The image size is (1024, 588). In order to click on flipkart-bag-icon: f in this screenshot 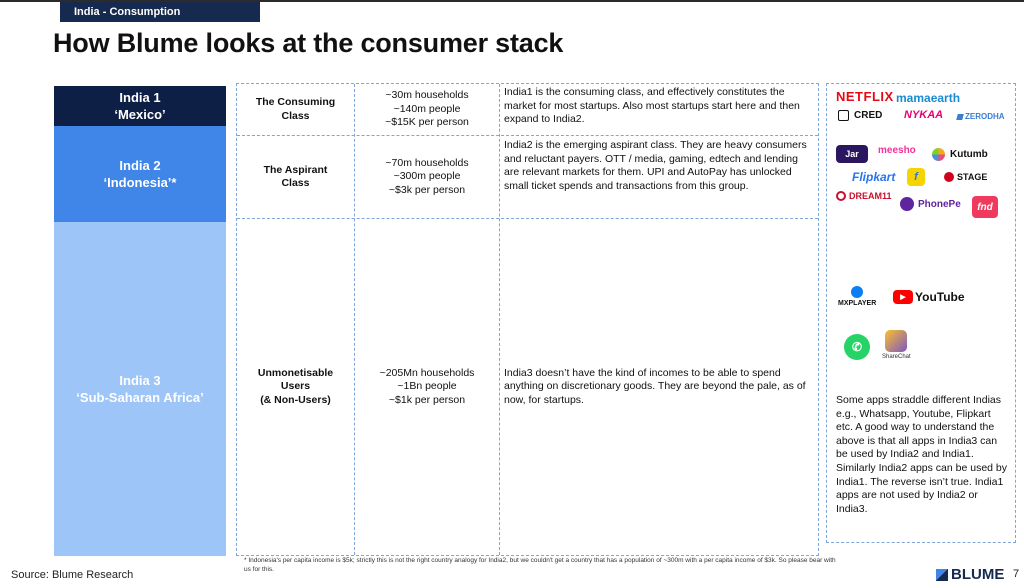, I will do `click(916, 177)`.